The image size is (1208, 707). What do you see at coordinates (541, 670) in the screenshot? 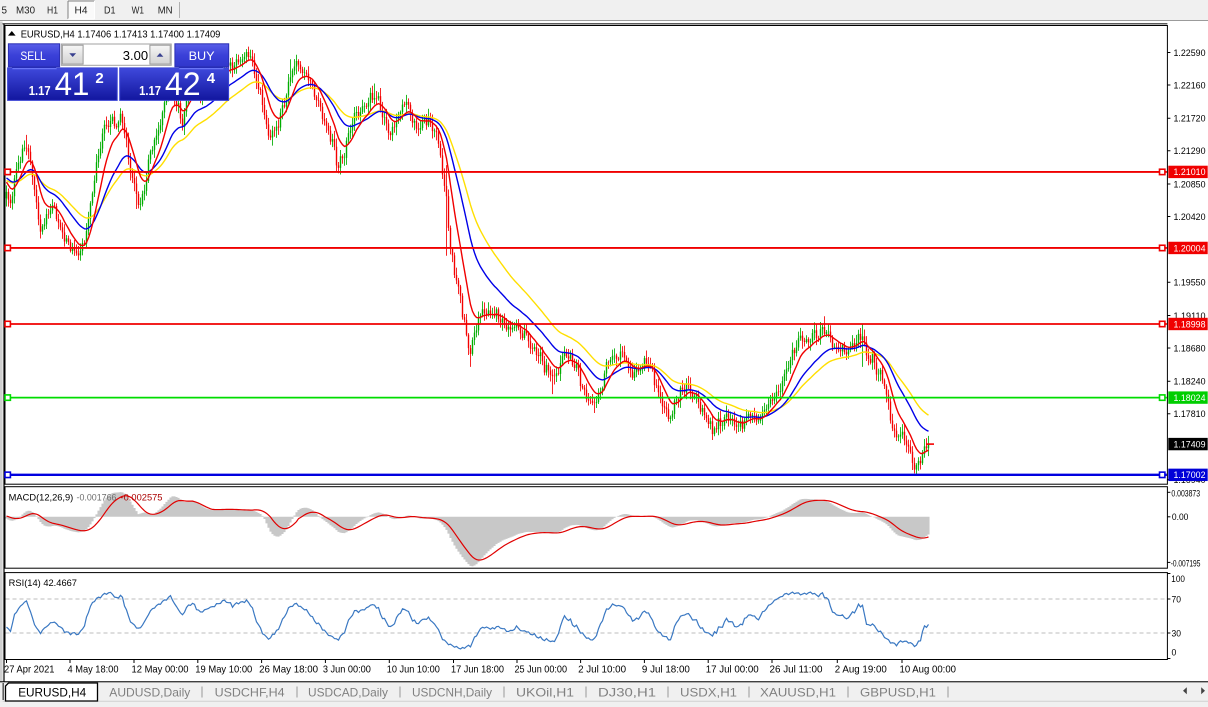
I see `svg-text: 25 Jun 00:00` at bounding box center [541, 670].